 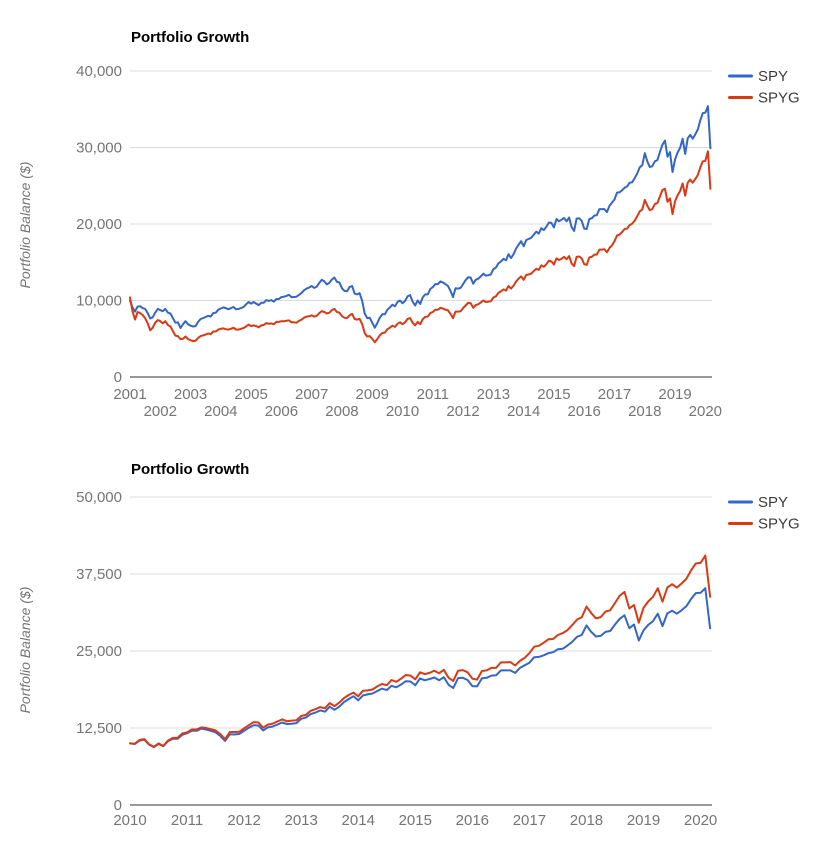 I want to click on top-legend-spy-swatch, so click(x=740, y=76).